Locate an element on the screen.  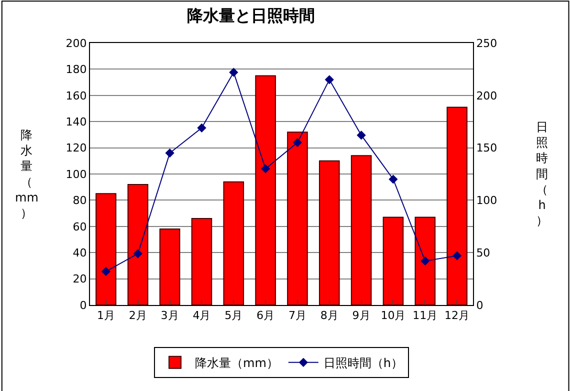
y2-tick-label: 0 is located at coordinates (480, 305).